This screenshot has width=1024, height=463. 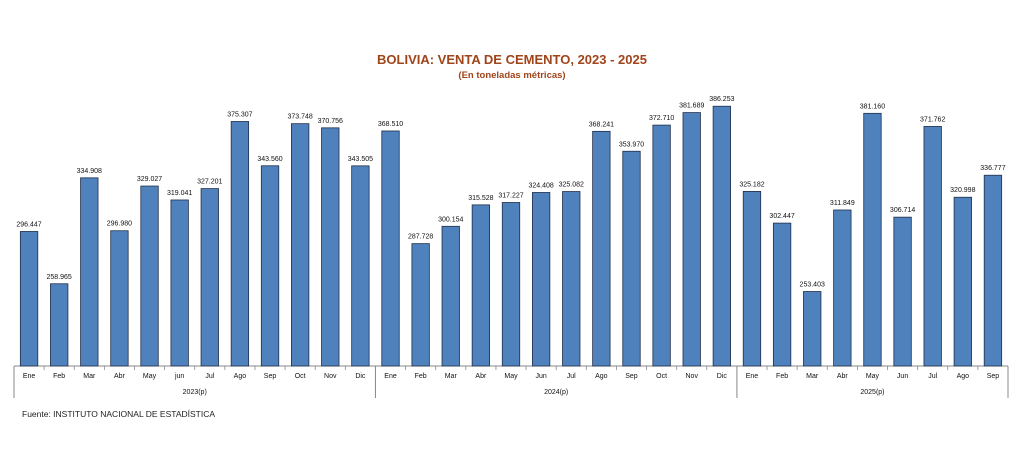 I want to click on data-label: 296.980, so click(x=119, y=224).